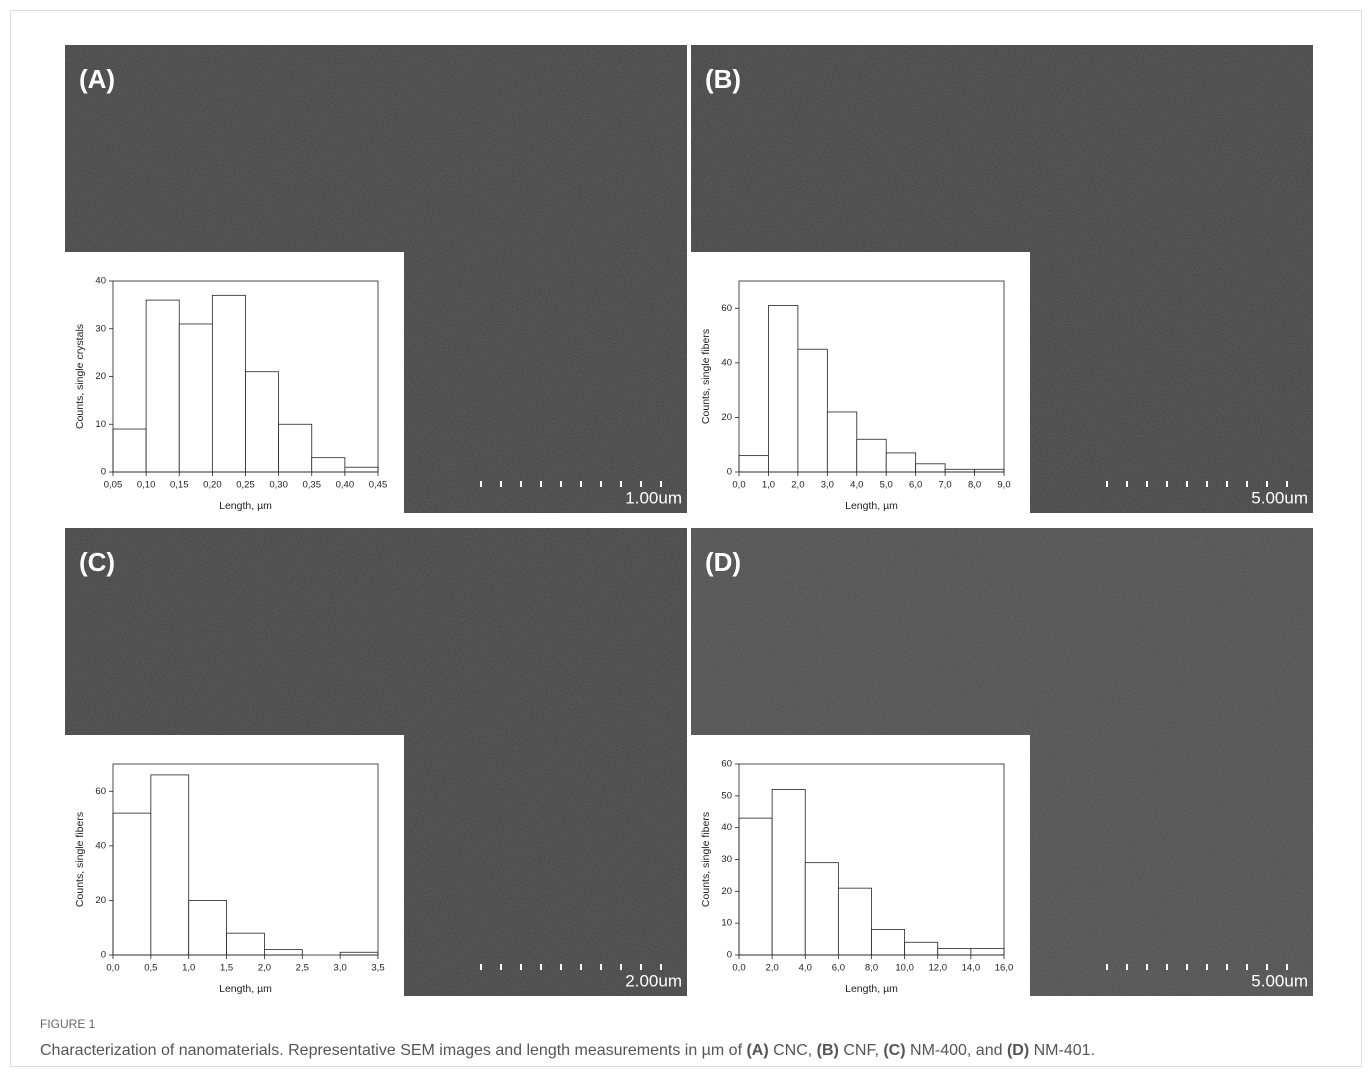 The height and width of the screenshot is (1078, 1372). Describe the element at coordinates (723, 79) in the screenshot. I see `panel-label: (B)` at that location.